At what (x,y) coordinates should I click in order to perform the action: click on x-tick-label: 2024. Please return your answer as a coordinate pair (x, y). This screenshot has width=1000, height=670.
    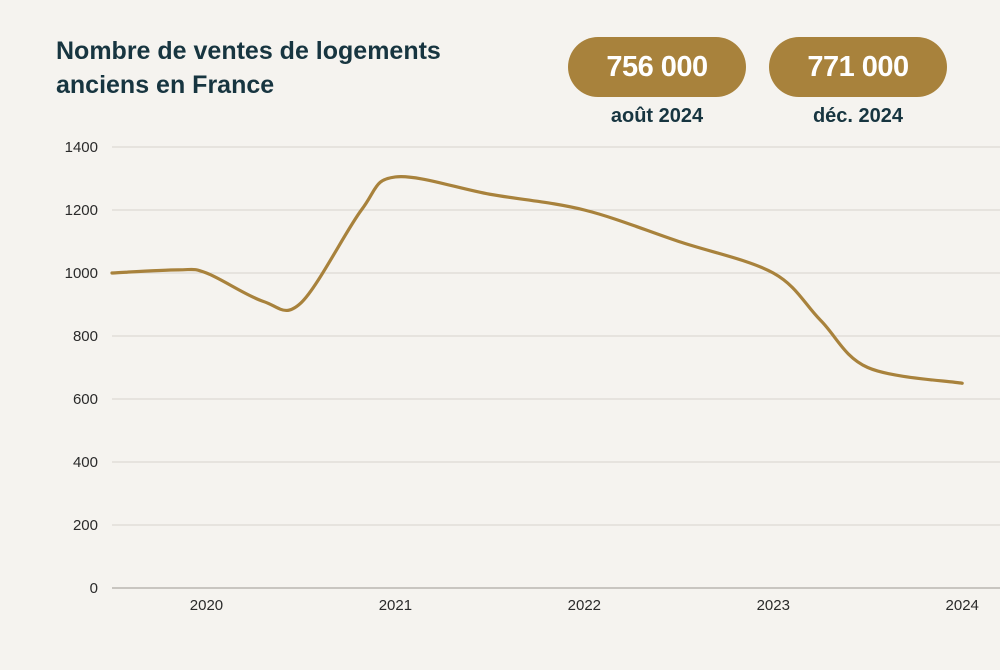
    Looking at the image, I should click on (962, 605).